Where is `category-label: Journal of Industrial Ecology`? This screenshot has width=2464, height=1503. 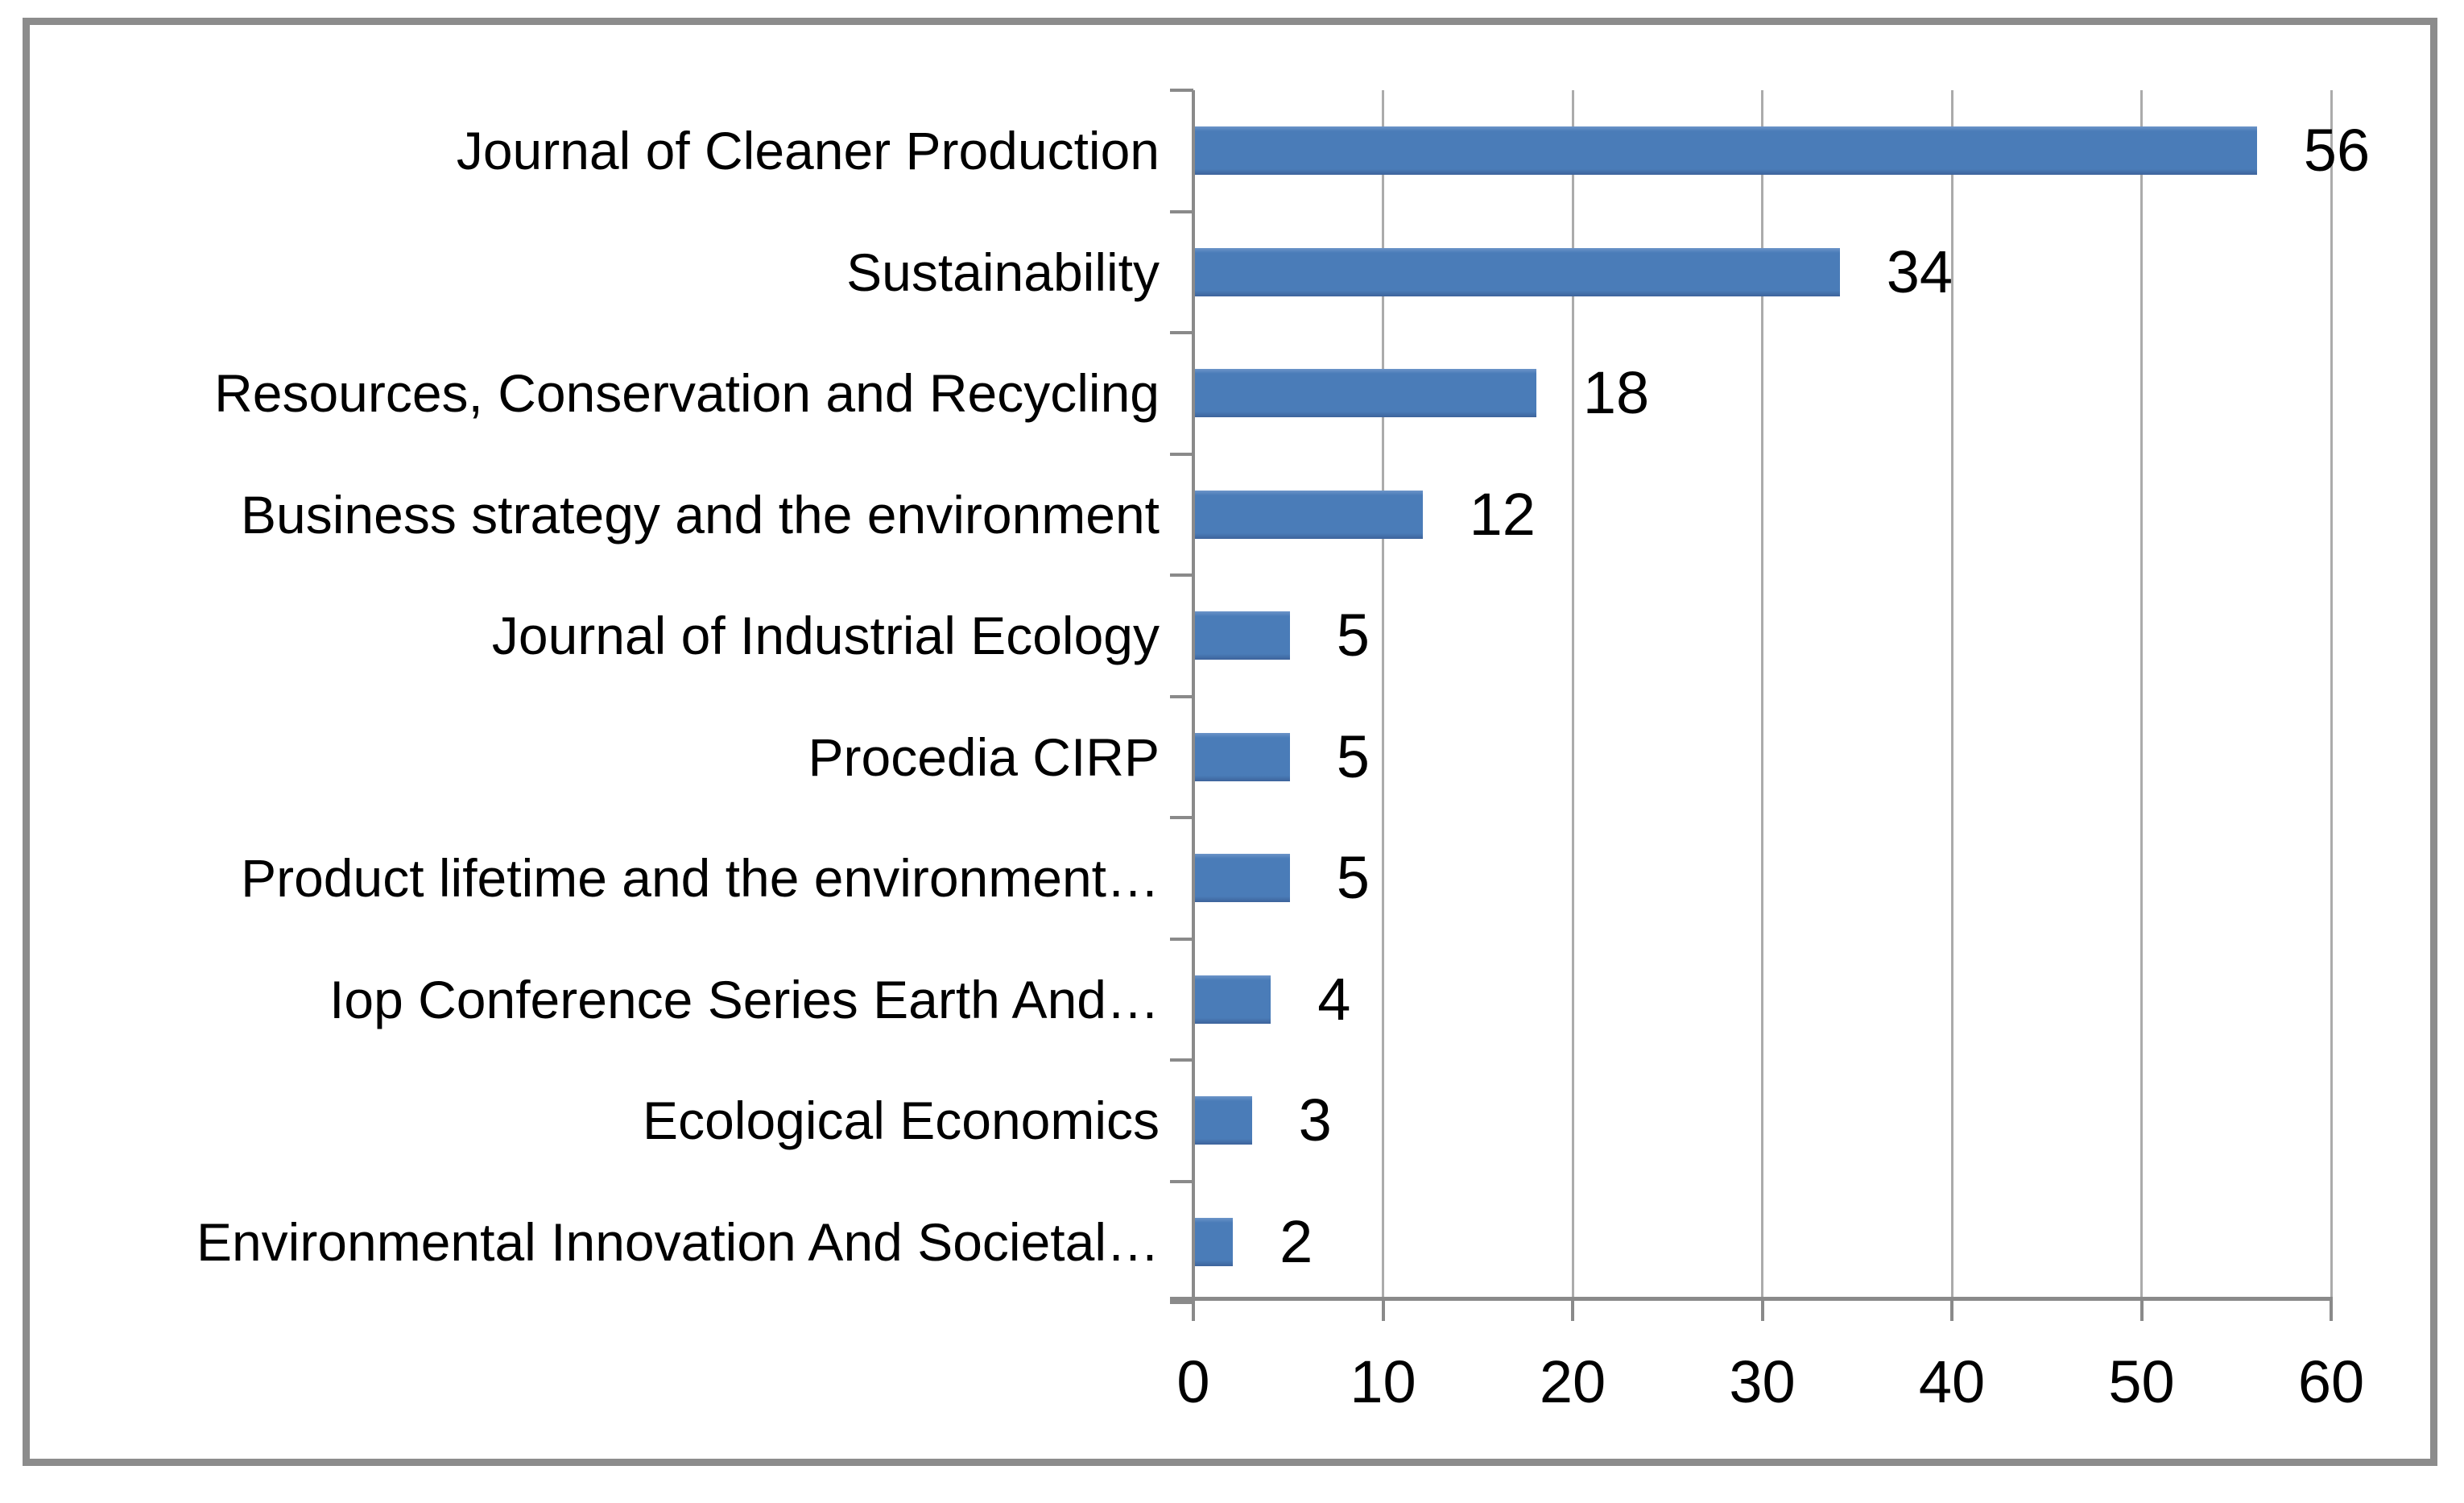 category-label: Journal of Industrial Ecology is located at coordinates (826, 636).